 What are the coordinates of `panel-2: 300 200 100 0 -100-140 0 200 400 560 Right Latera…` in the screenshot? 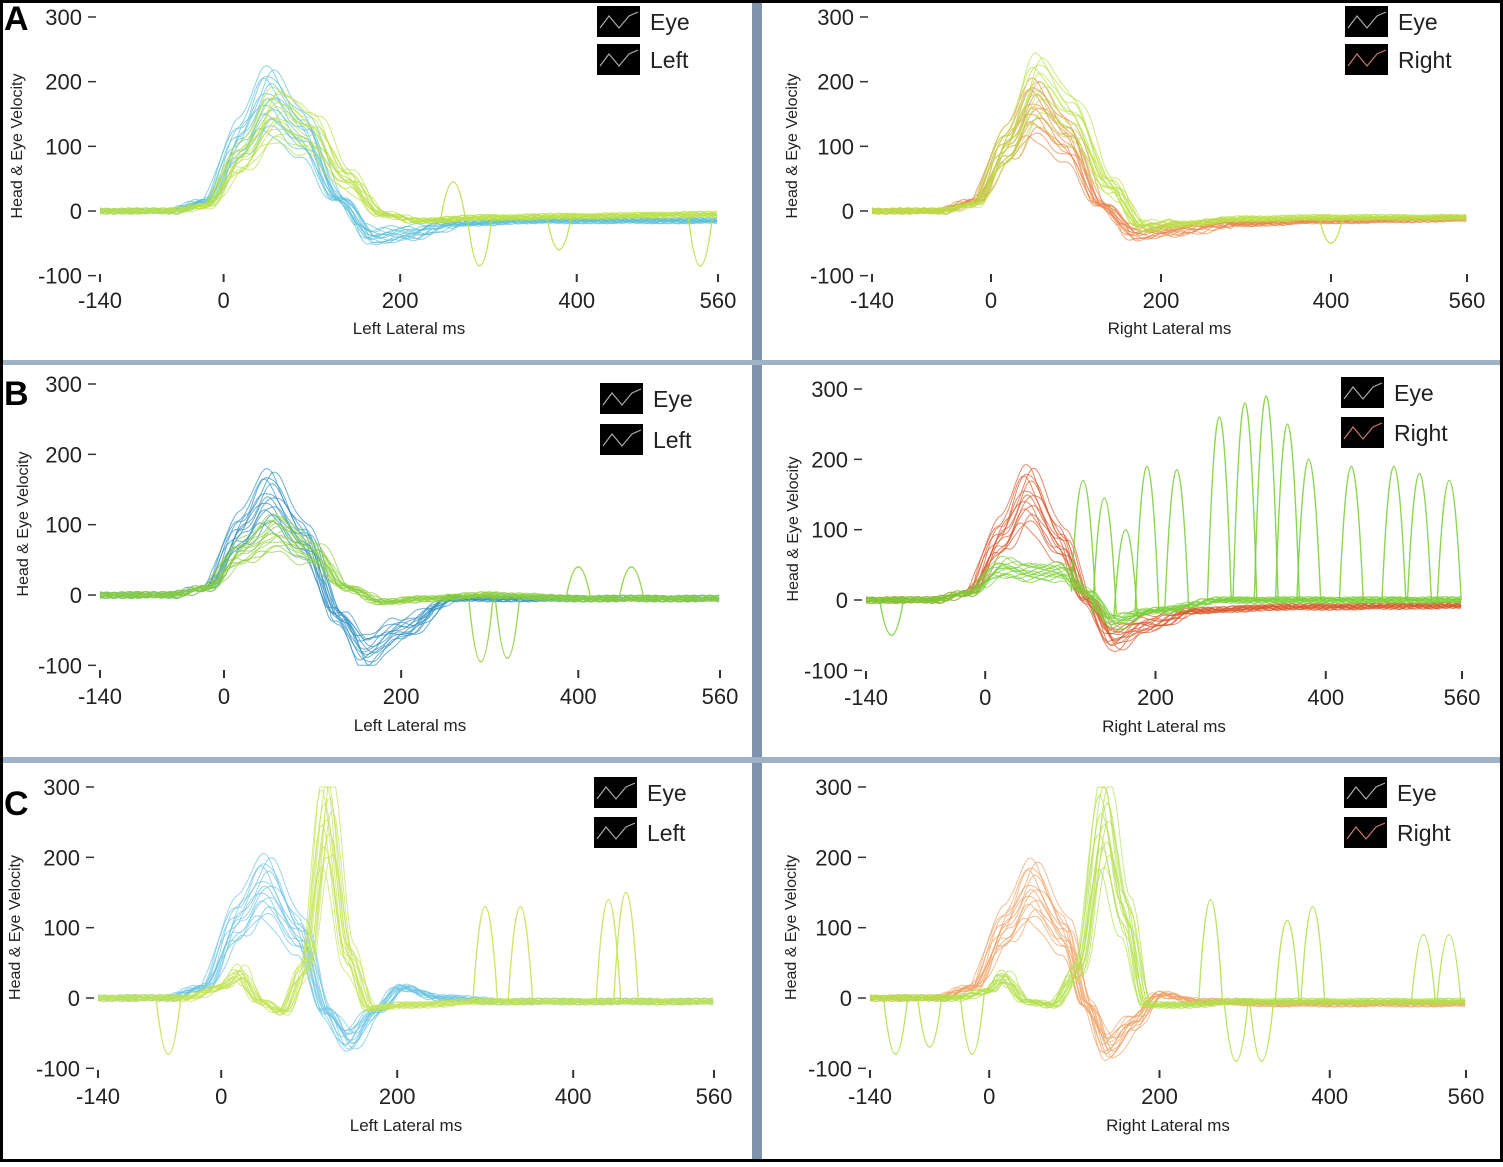 It's located at (1134, 171).